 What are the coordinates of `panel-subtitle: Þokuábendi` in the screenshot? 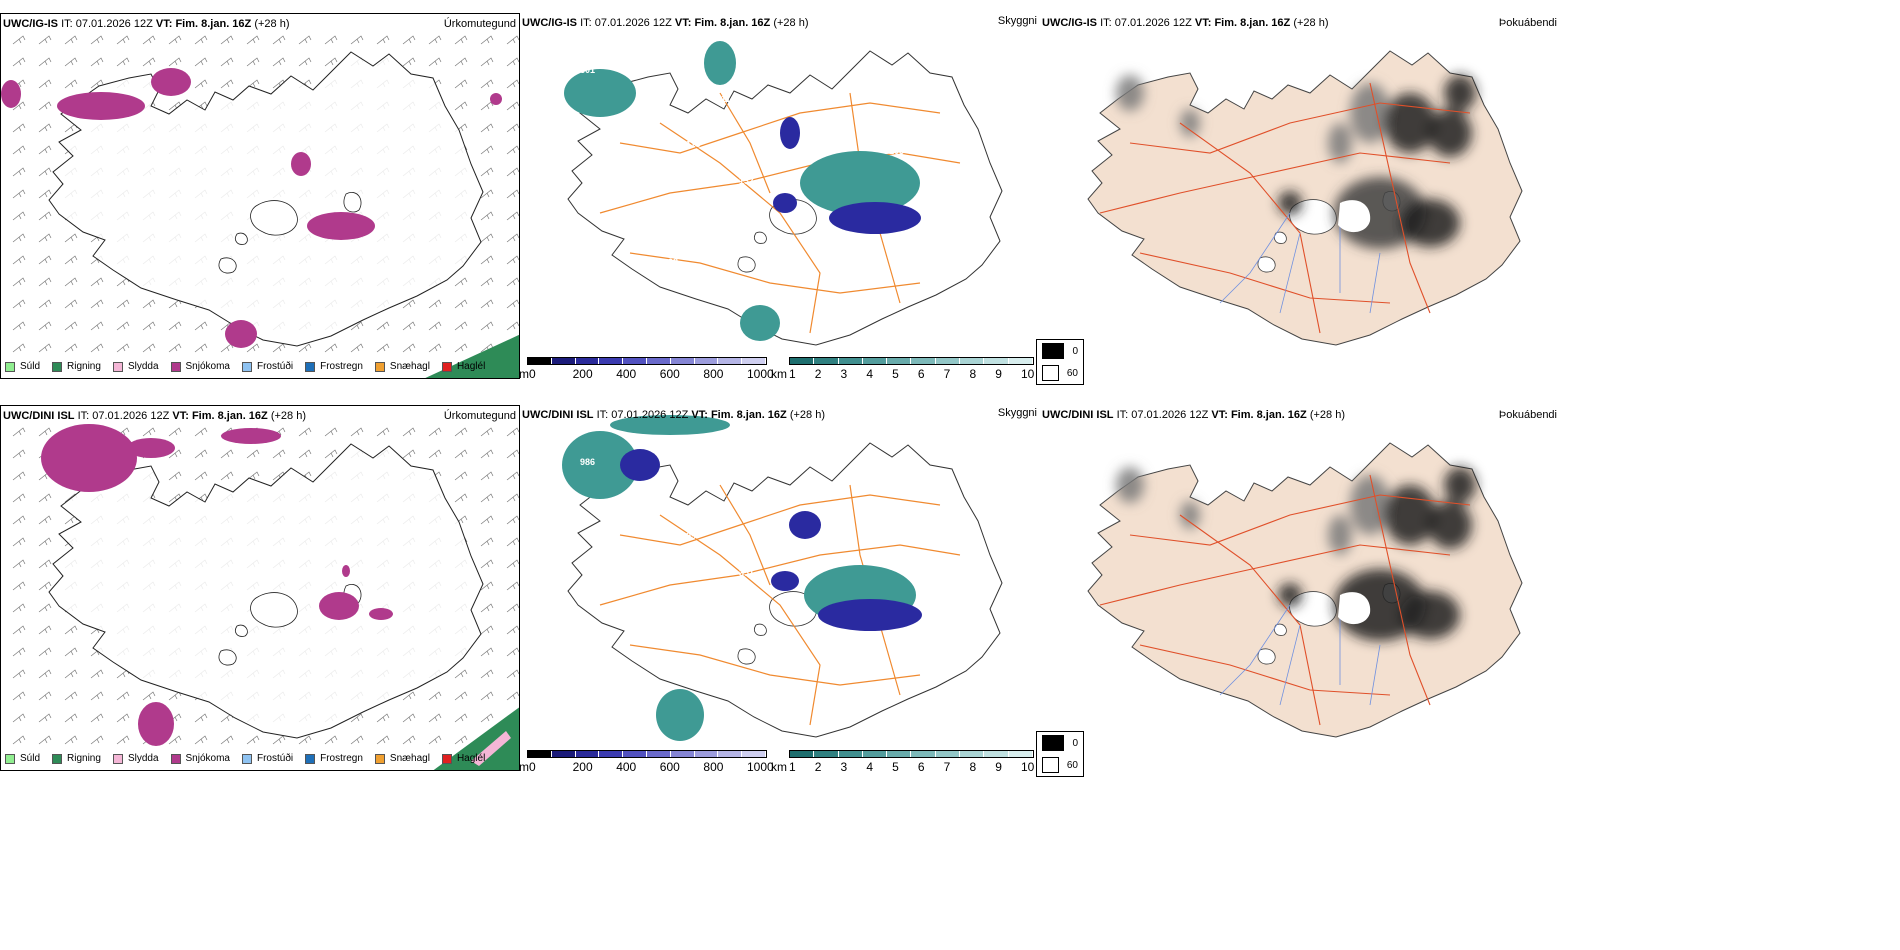 It's located at (1527, 415).